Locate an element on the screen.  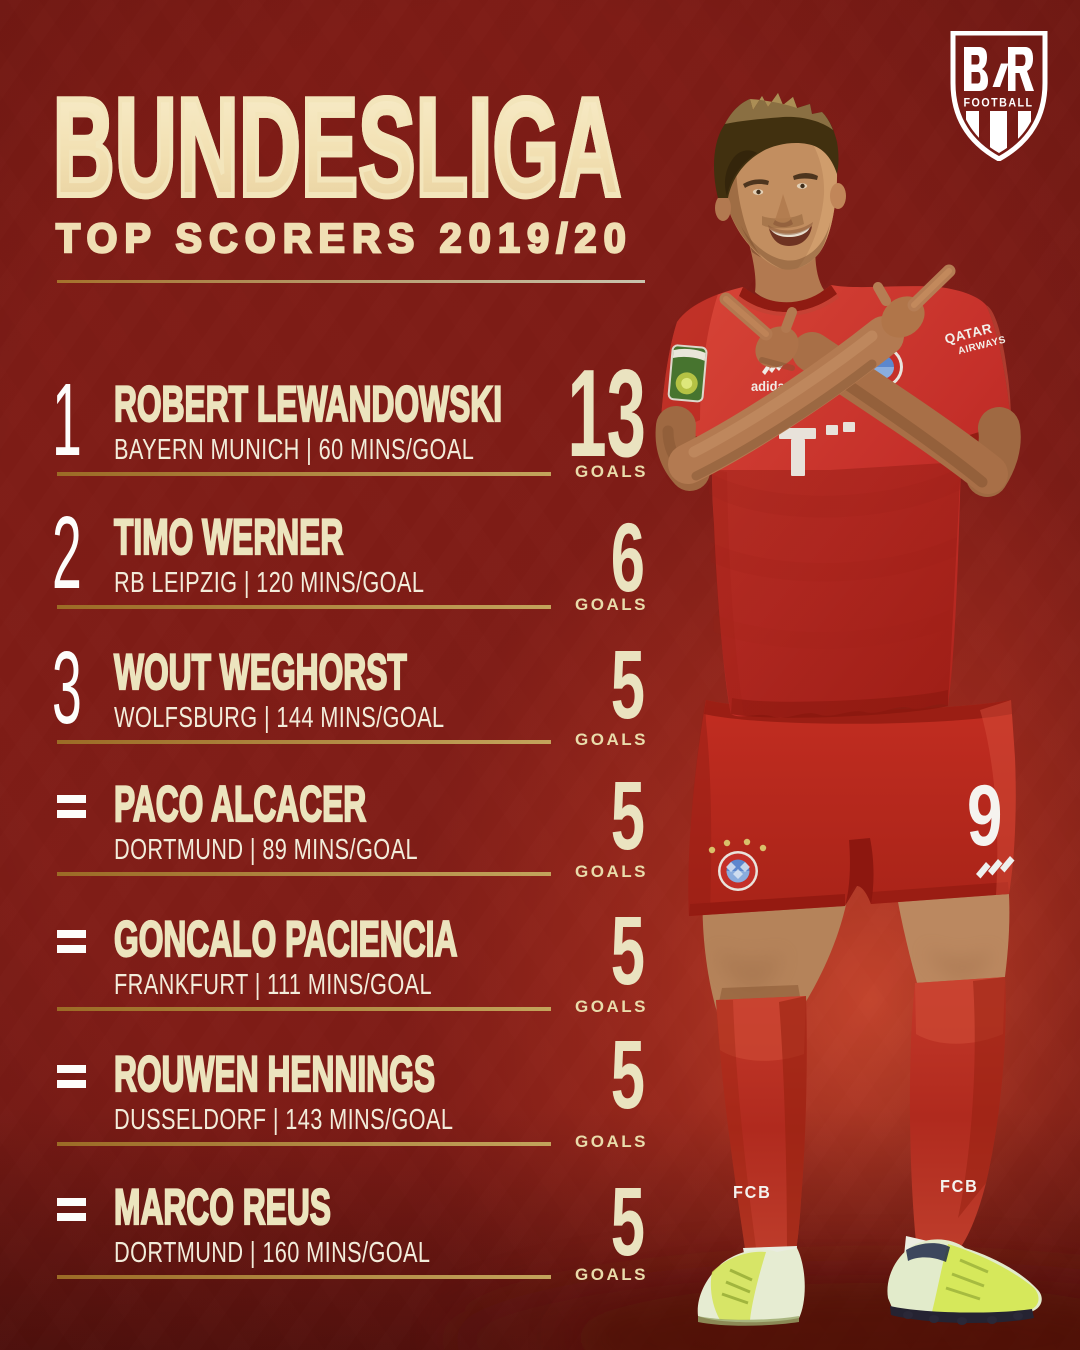
svg-text: FOOTBALL is located at coordinates (999, 103).